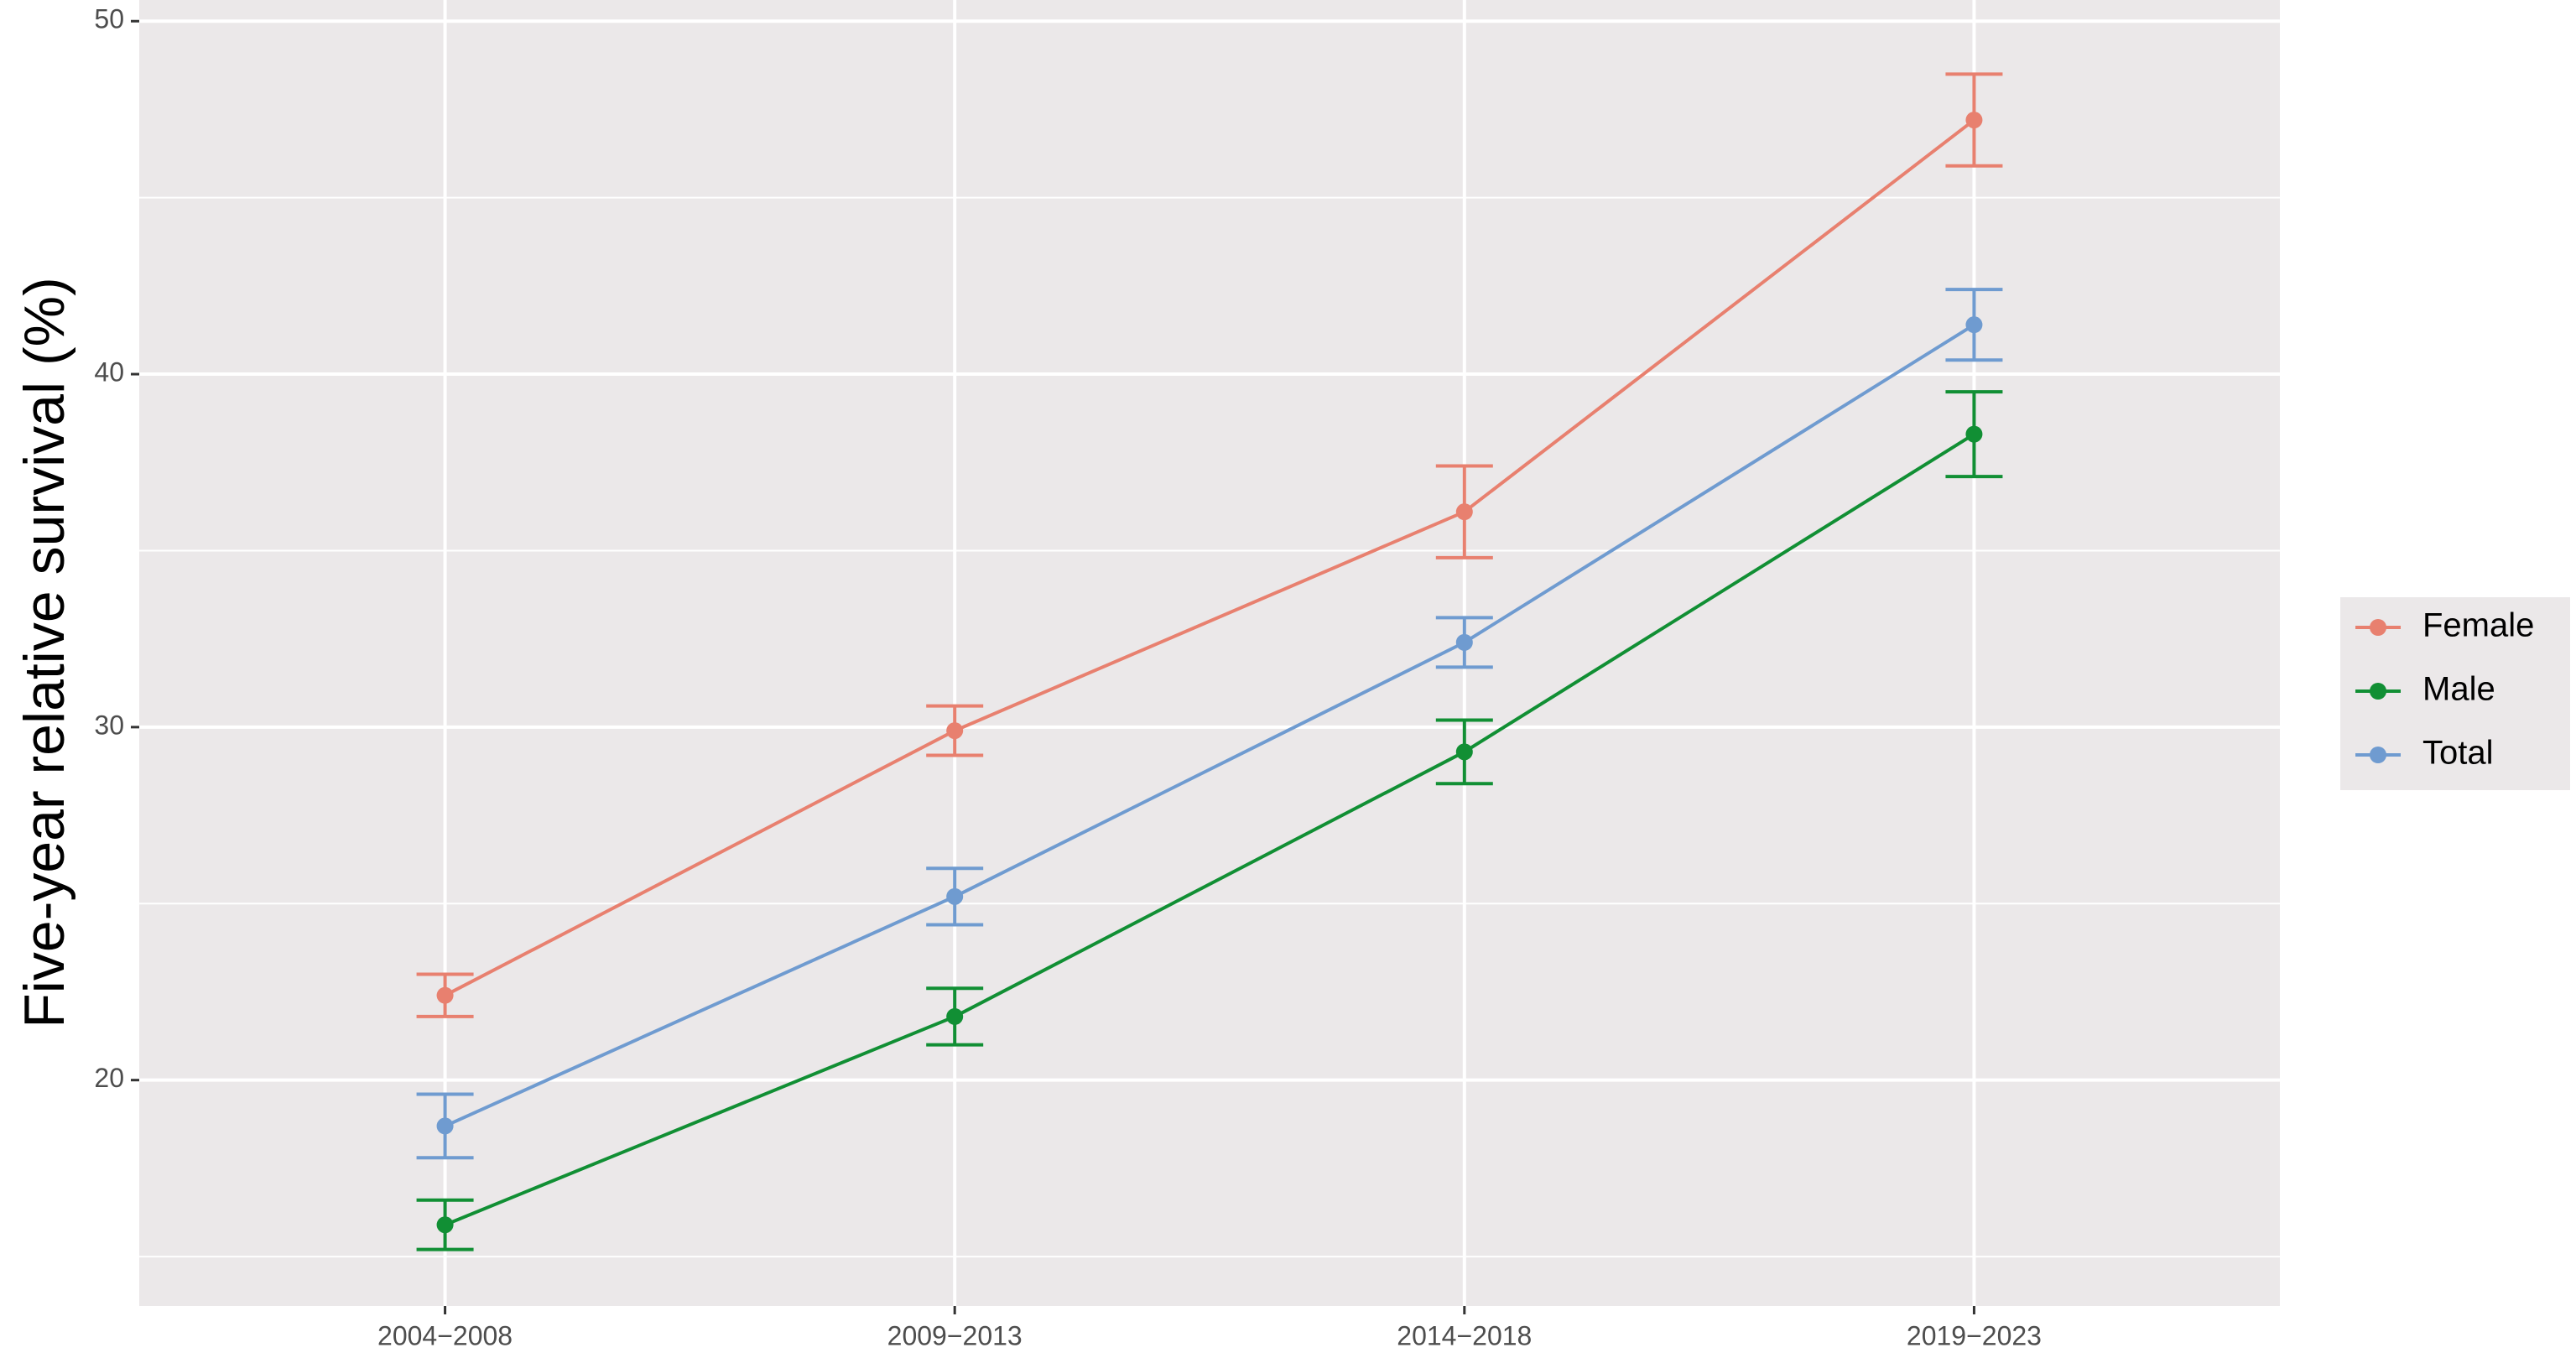 This screenshot has height=1358, width=2576. What do you see at coordinates (109, 1078) in the screenshot?
I see `y-tick-label: 20` at bounding box center [109, 1078].